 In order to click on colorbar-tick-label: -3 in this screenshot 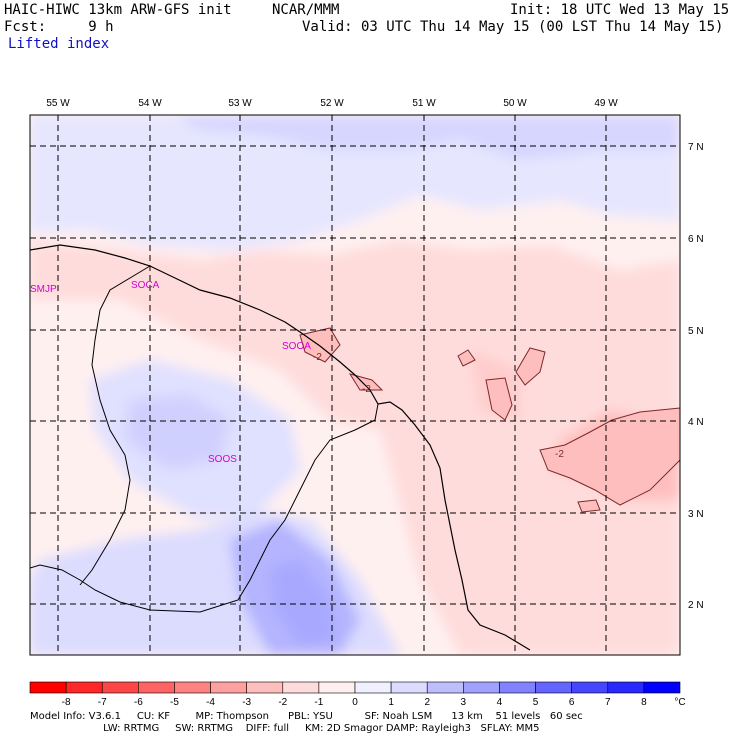, I will do `click(246, 702)`.